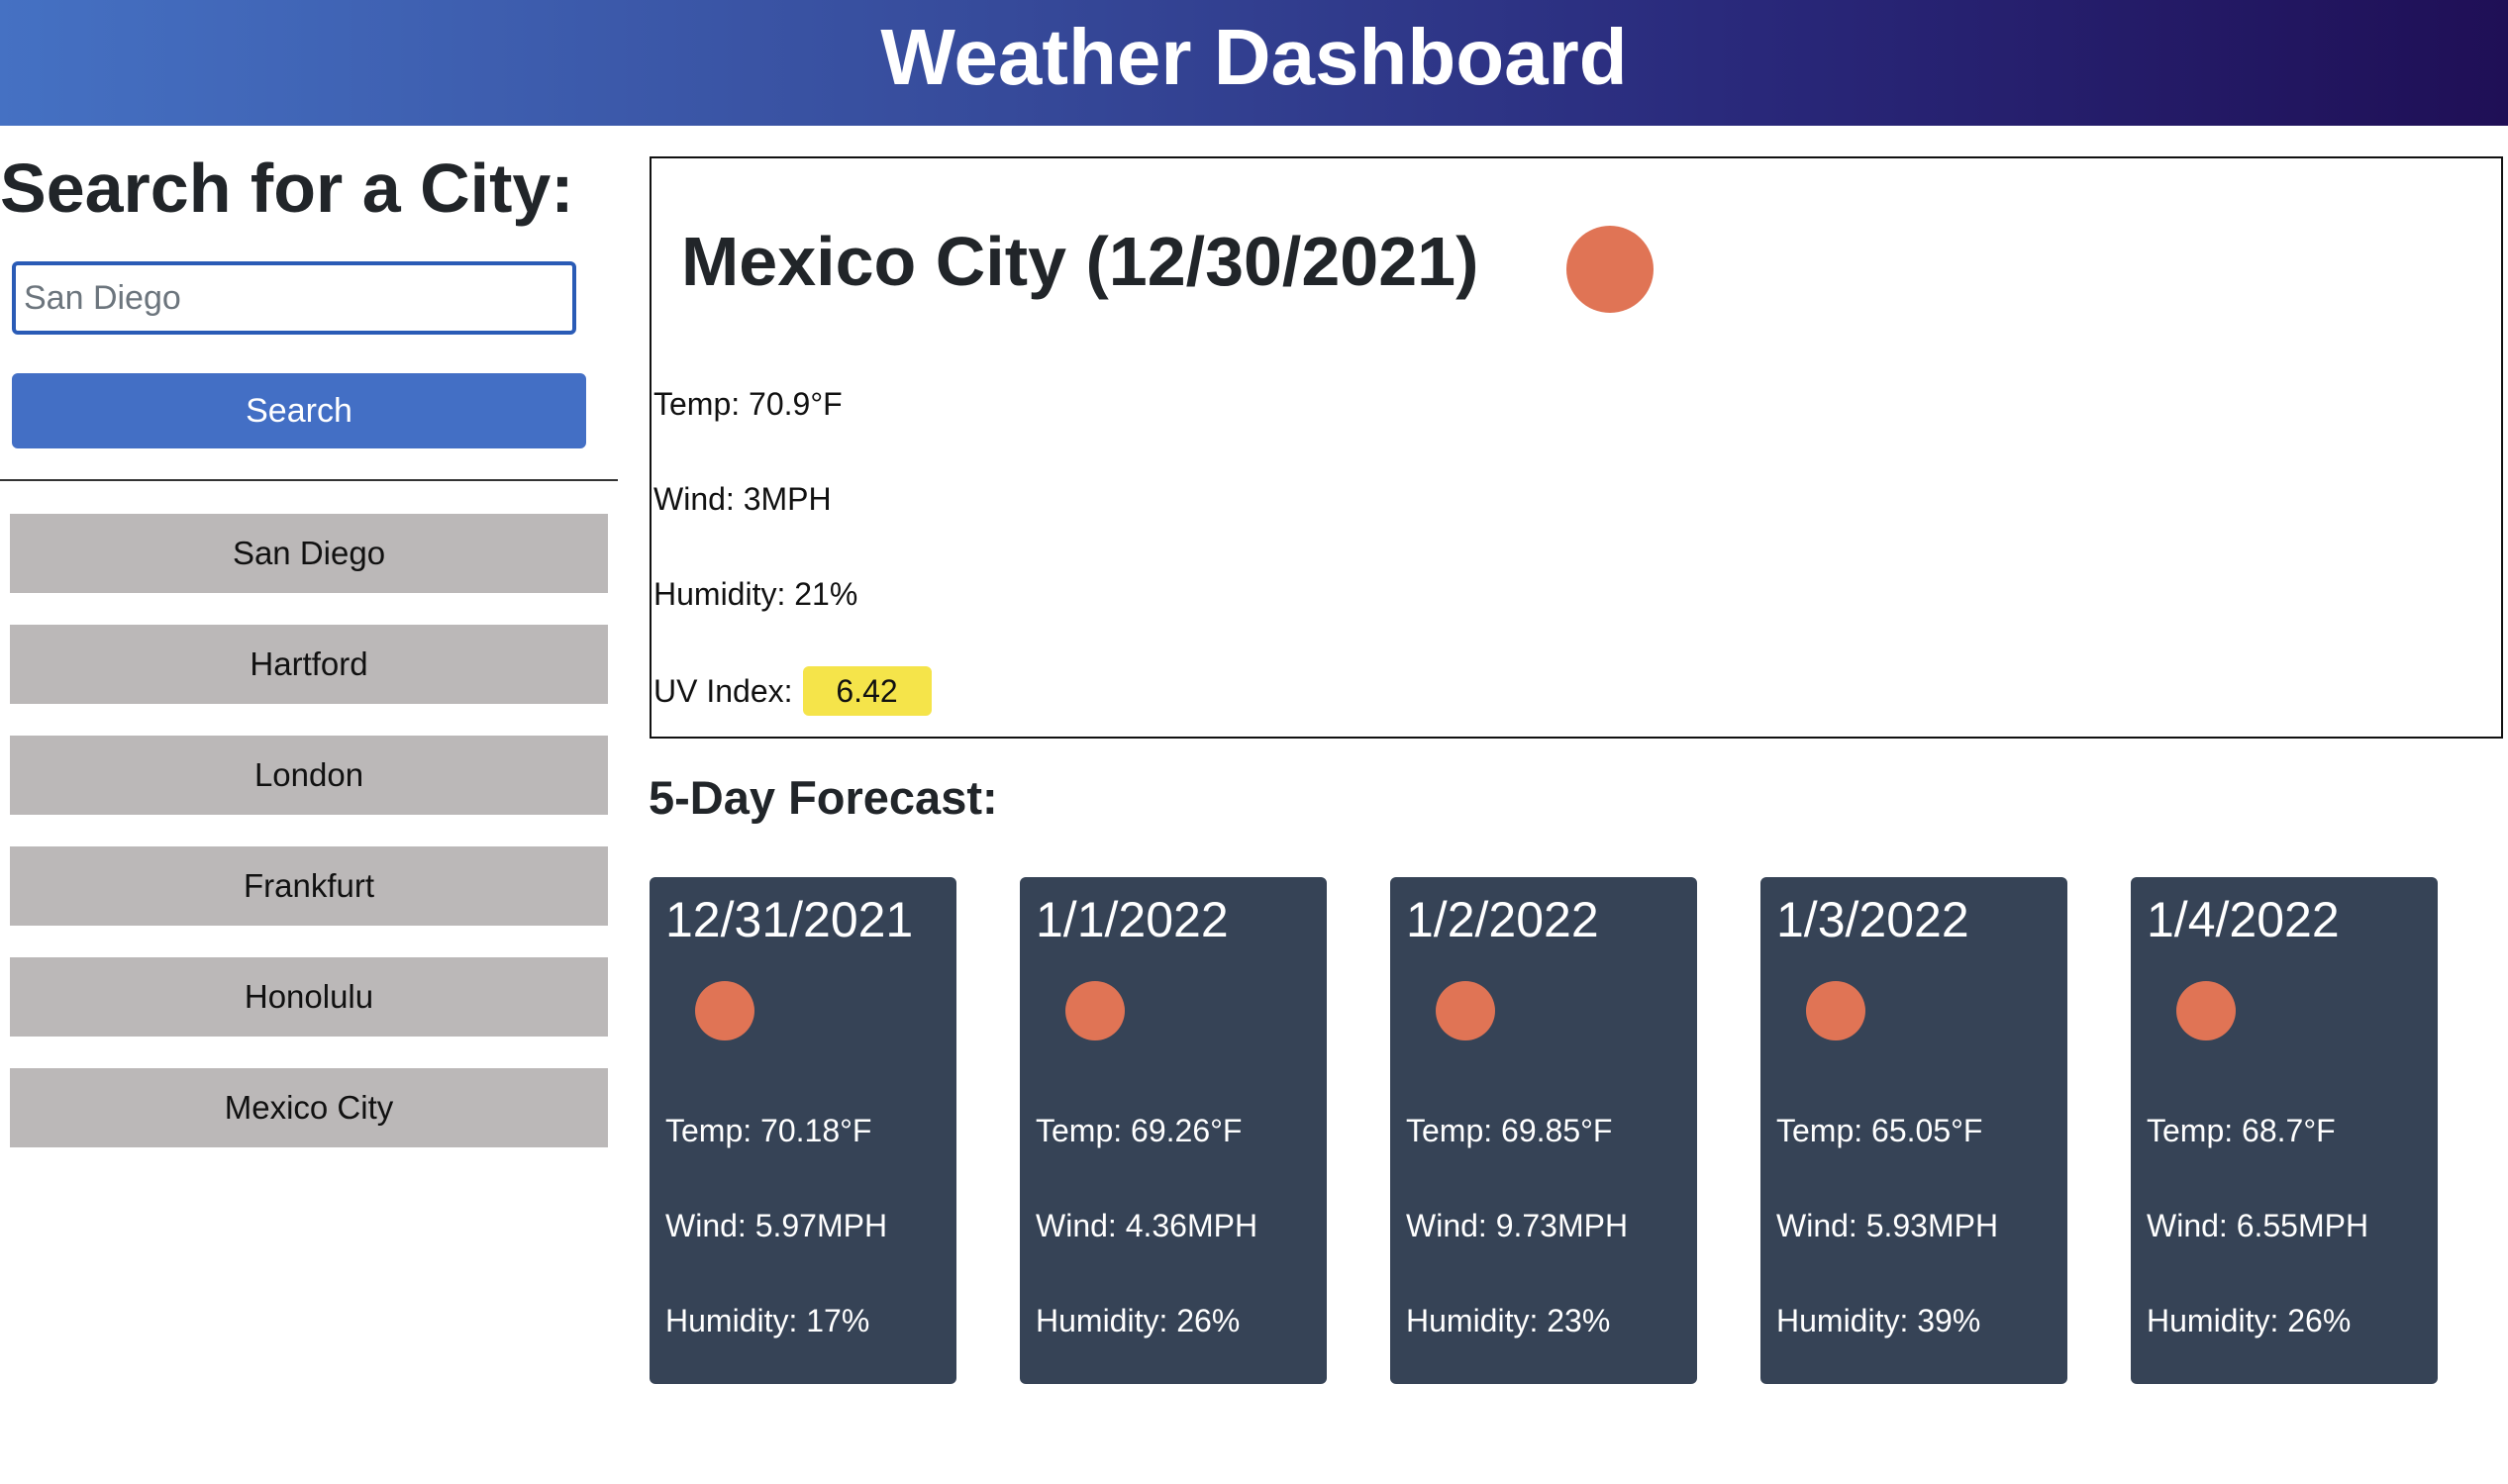 This screenshot has height=1484, width=2508. What do you see at coordinates (287, 188) in the screenshot?
I see `search-heading: Search for a City:` at bounding box center [287, 188].